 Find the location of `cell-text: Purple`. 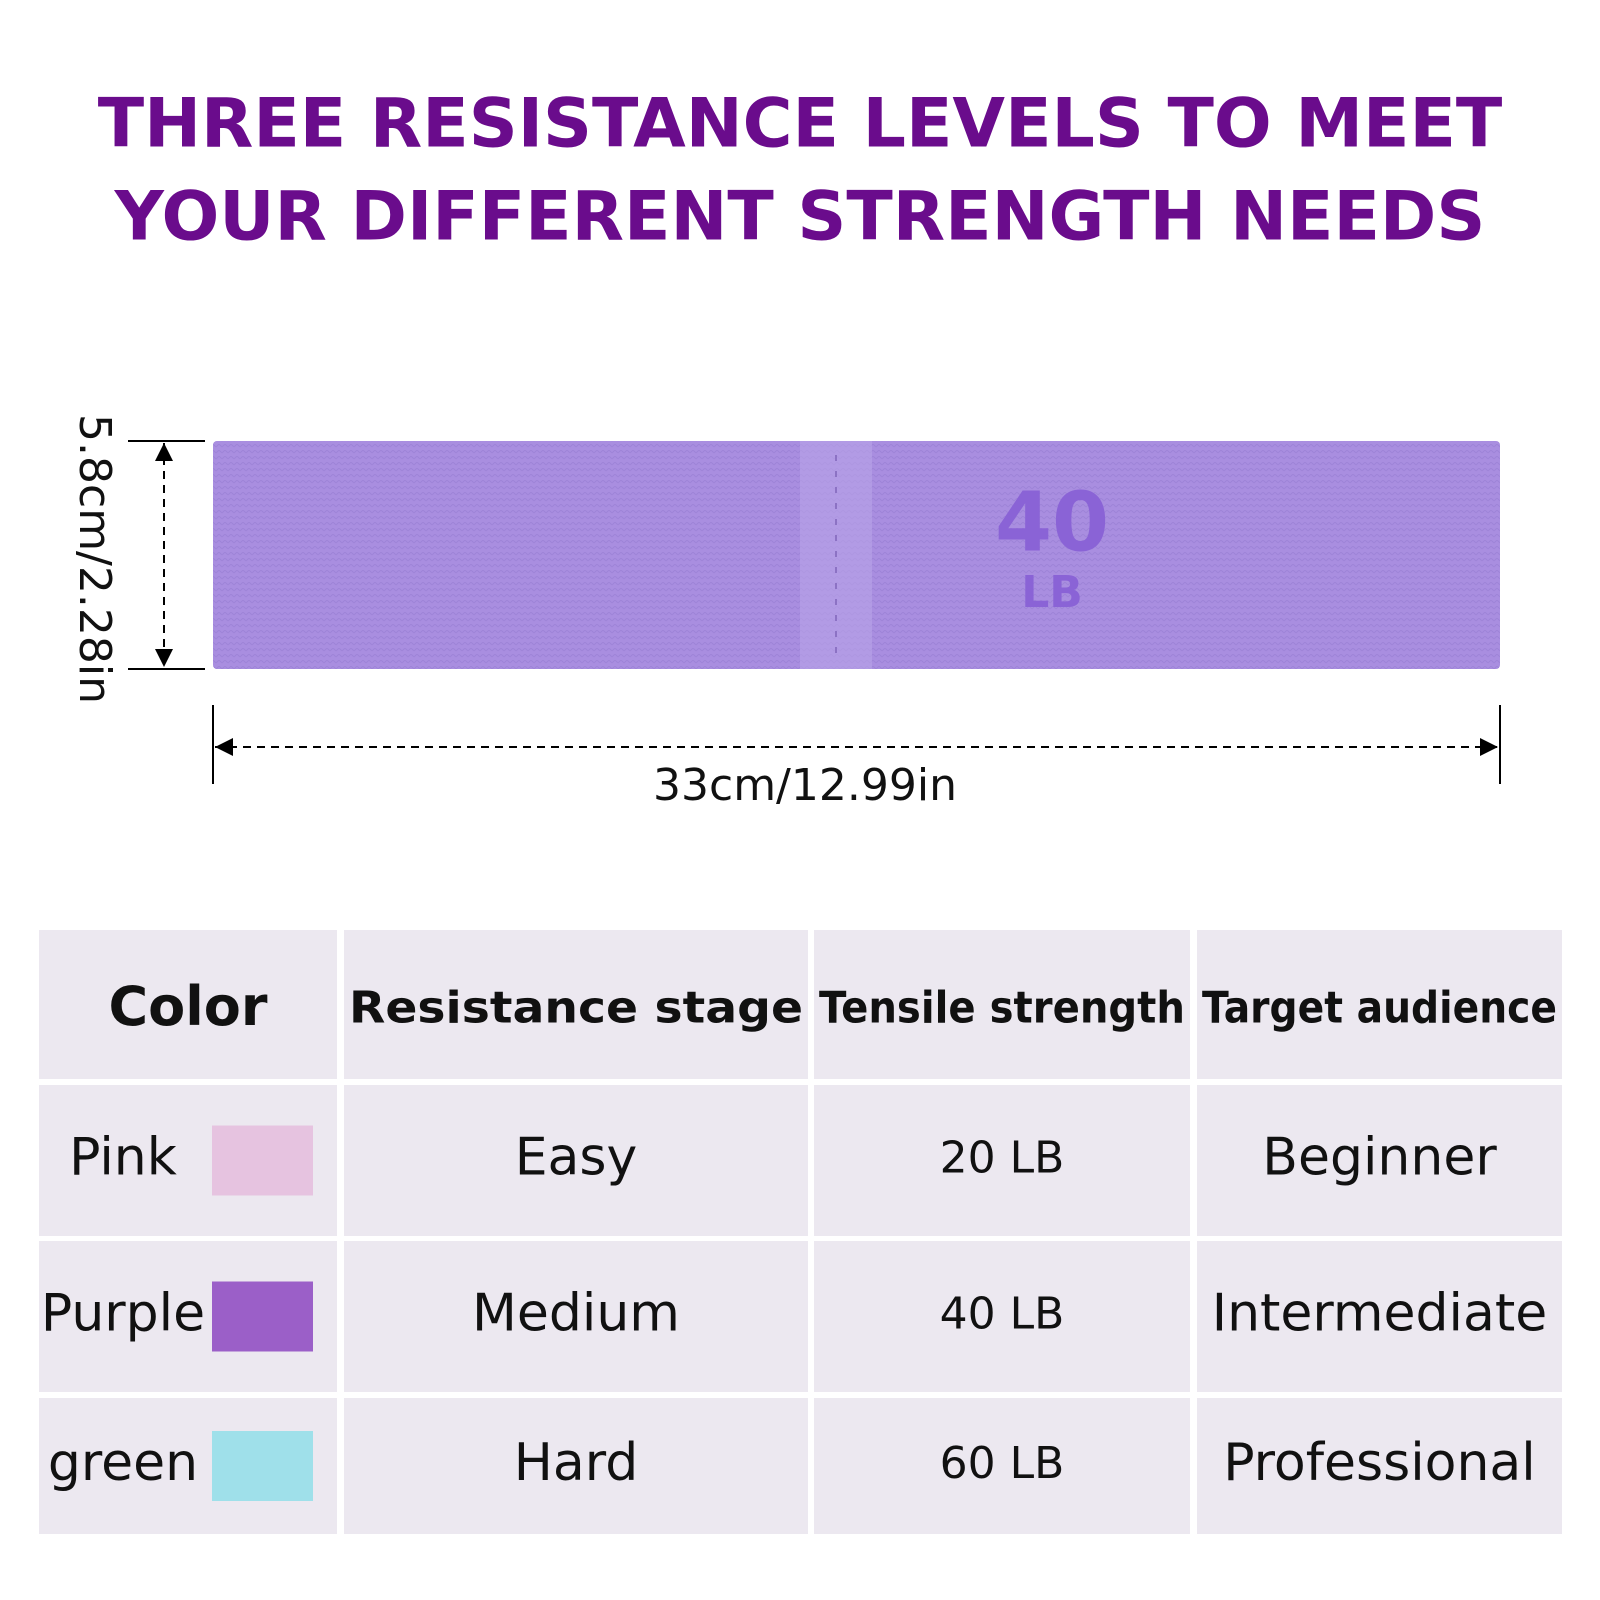

cell-text: Purple is located at coordinates (123, 1314).